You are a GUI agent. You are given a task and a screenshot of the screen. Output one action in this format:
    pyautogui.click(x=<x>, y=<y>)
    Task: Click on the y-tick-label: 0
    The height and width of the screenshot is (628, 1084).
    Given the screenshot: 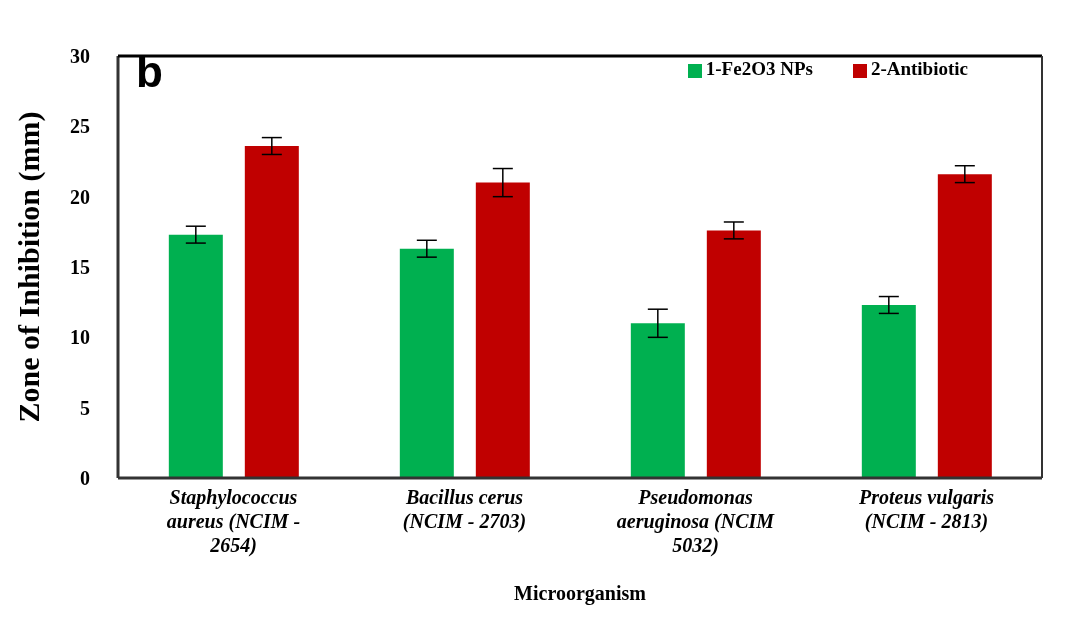 What is the action you would take?
    pyautogui.click(x=85, y=478)
    